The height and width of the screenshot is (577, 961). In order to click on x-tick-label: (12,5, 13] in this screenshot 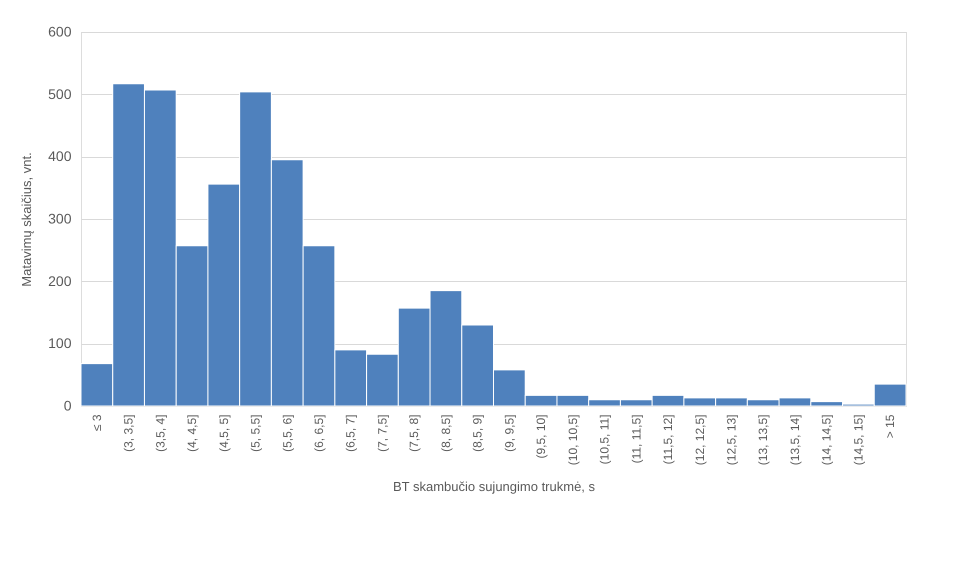, I will do `click(731, 440)`.